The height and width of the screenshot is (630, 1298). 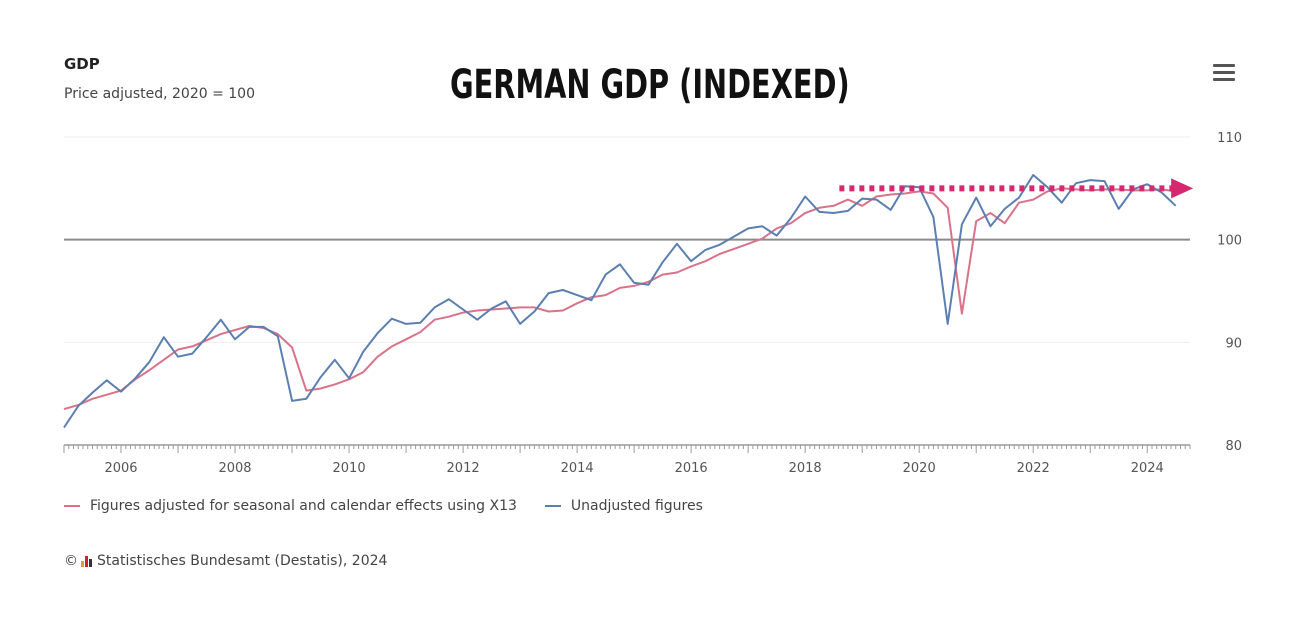 What do you see at coordinates (72, 506) in the screenshot?
I see `legend-swatch-adjusted` at bounding box center [72, 506].